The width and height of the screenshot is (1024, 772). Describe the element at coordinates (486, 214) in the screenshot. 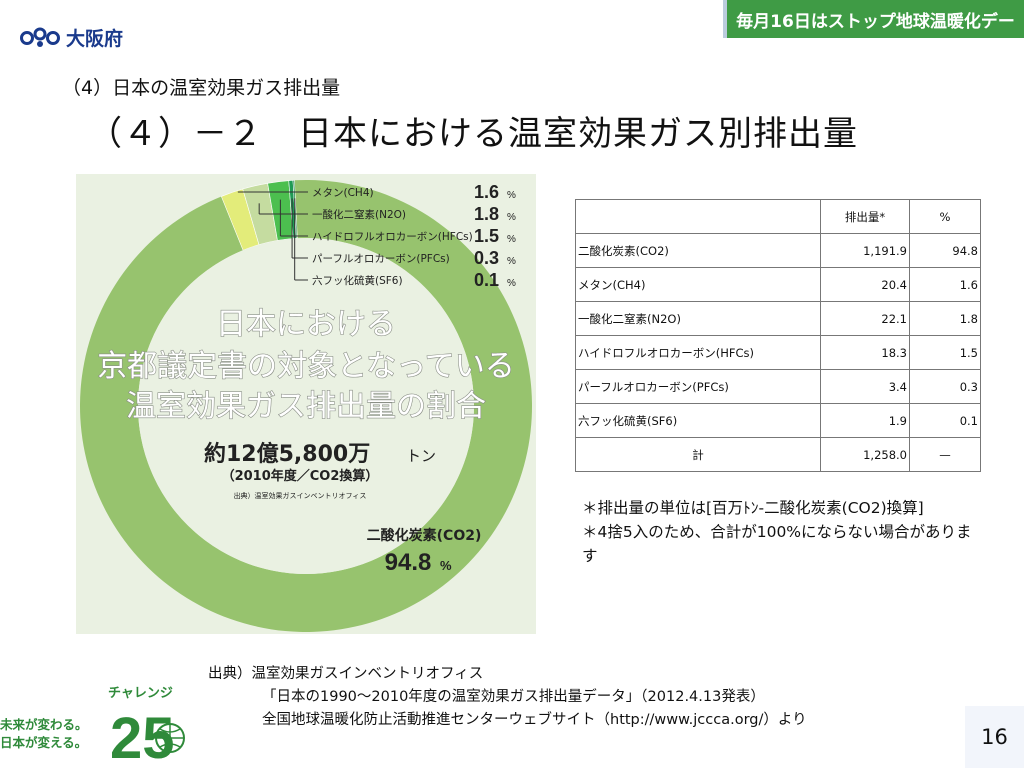

I see `slice-value-2: 1.8` at that location.